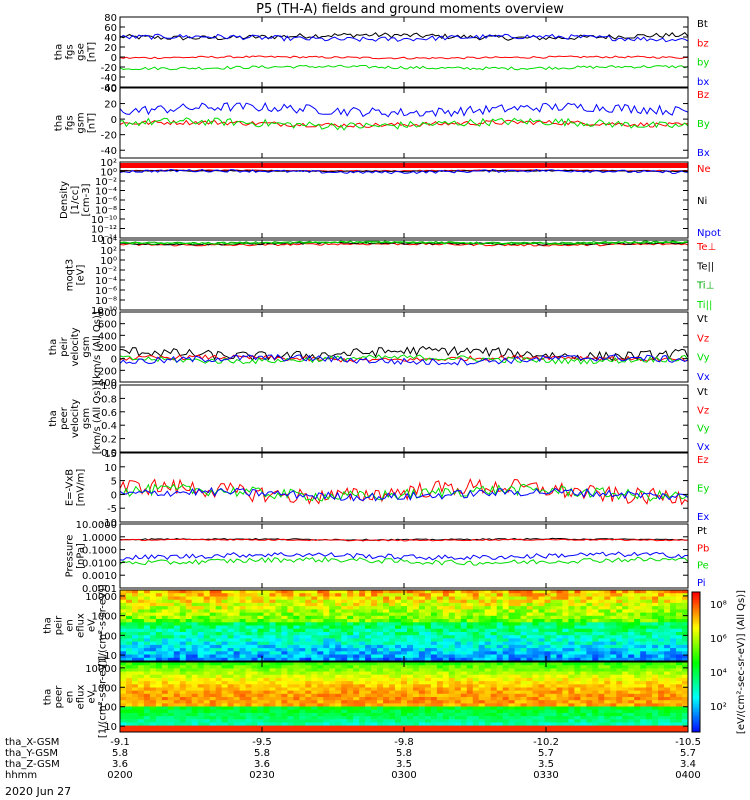 This screenshot has height=800, width=750. Describe the element at coordinates (404, 540) in the screenshot. I see `series-line-pb` at that location.